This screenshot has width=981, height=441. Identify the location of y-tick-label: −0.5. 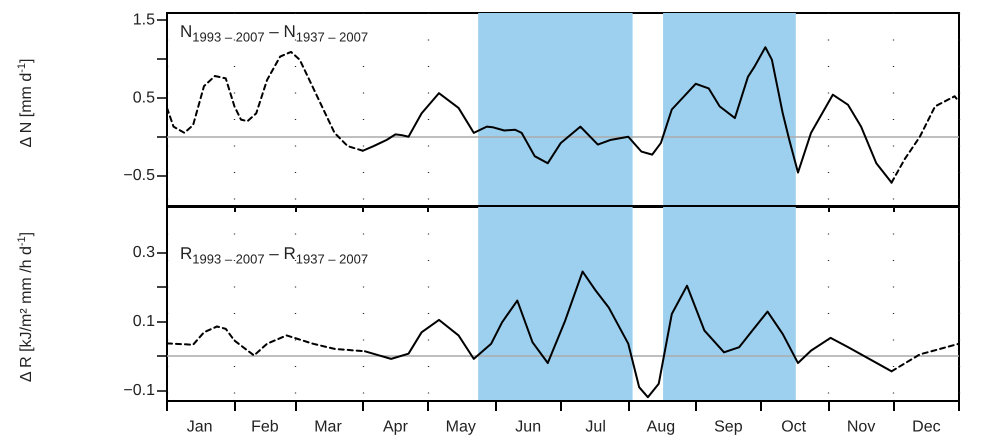
(139, 175).